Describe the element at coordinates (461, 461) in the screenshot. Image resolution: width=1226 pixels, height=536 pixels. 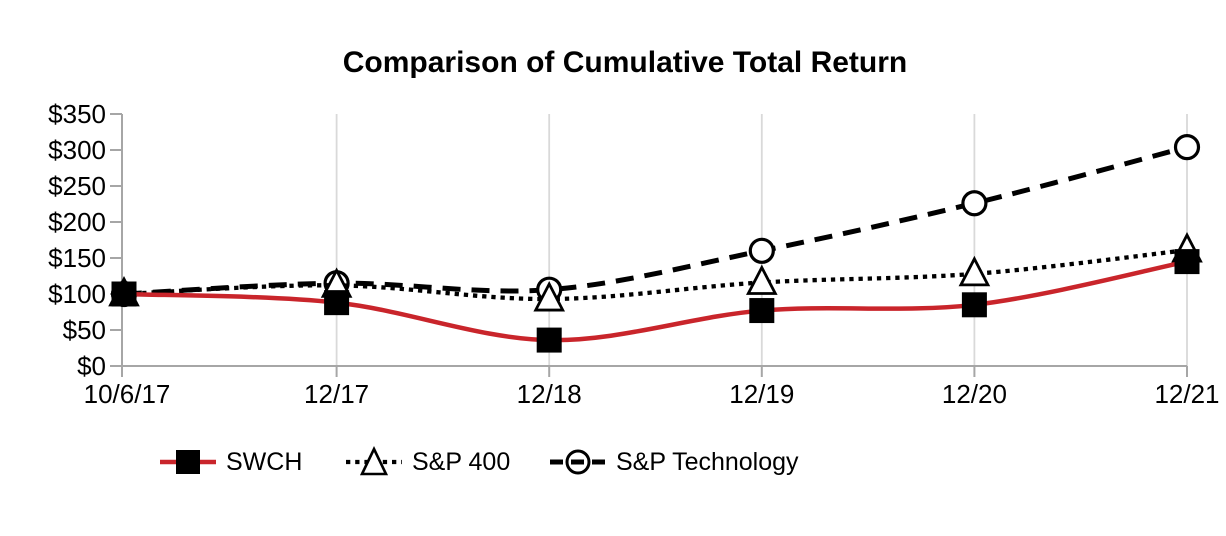
I see `legend-label: S&P 400` at that location.